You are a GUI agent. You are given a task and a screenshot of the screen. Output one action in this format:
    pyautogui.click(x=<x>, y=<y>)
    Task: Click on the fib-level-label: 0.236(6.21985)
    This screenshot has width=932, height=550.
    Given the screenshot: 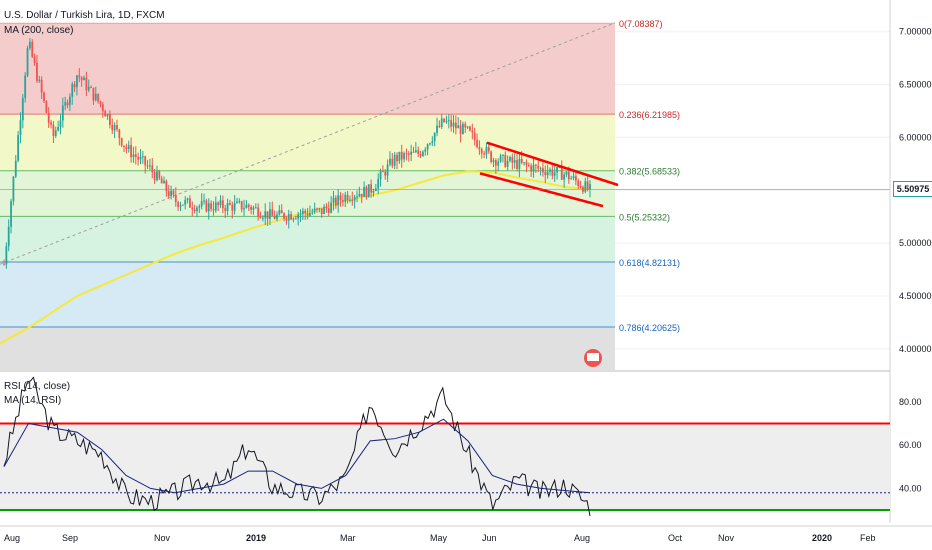 What is the action you would take?
    pyautogui.click(x=649, y=115)
    